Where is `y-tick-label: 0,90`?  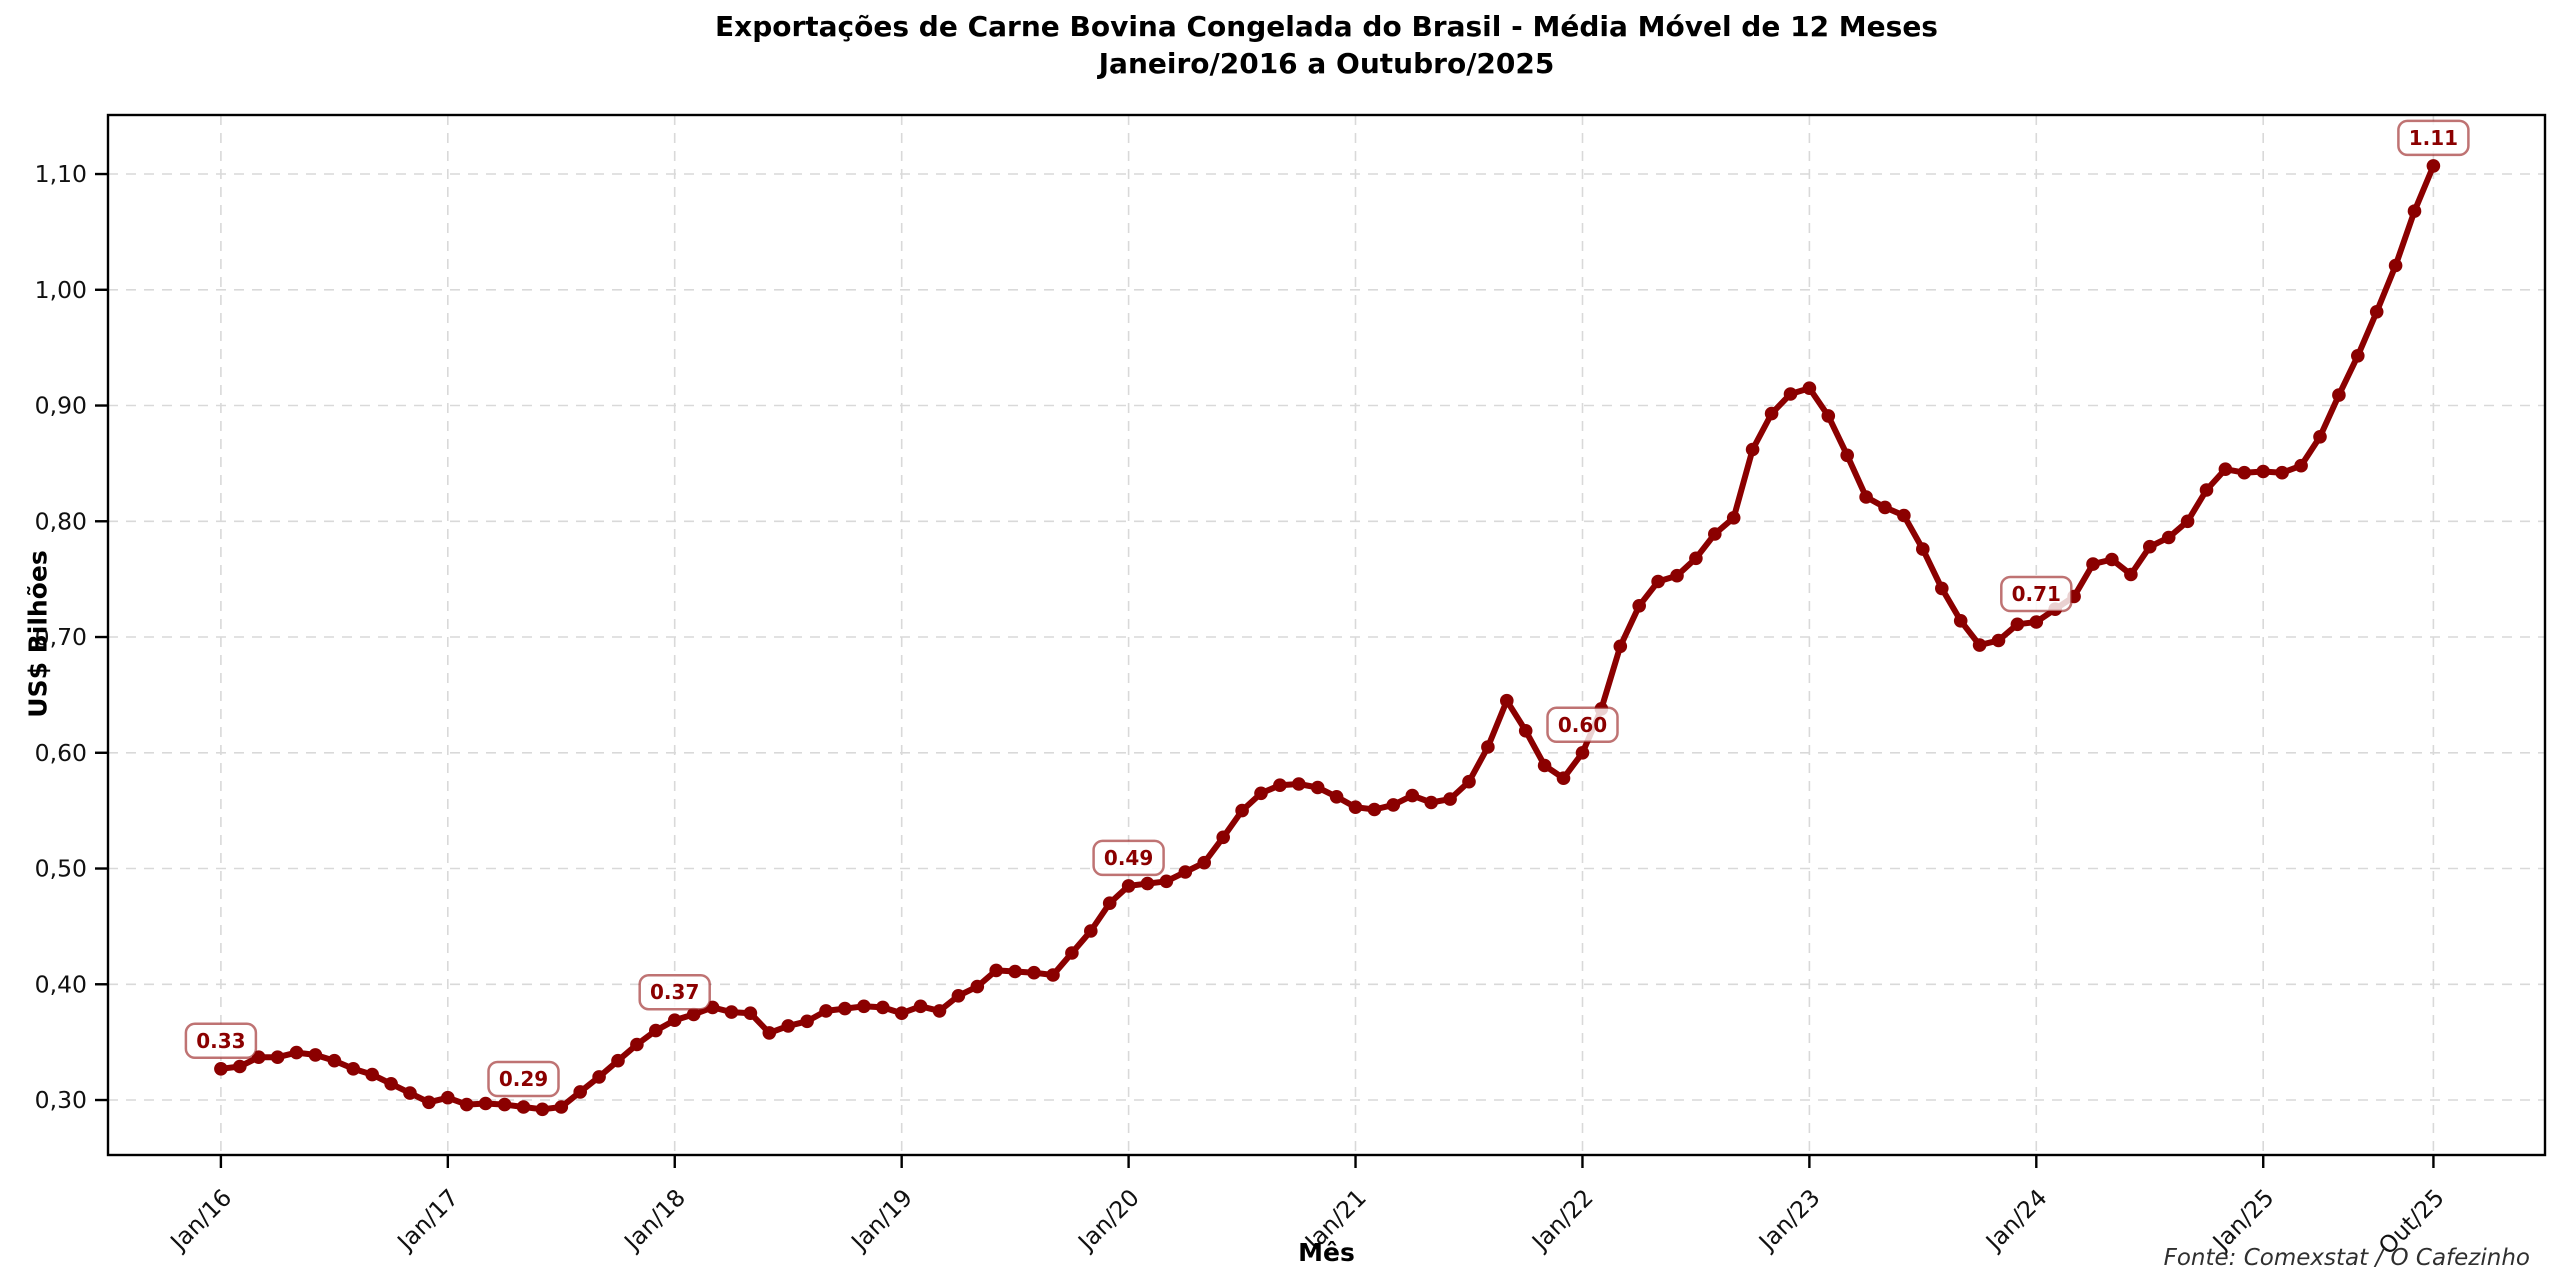
y-tick-label: 0,90 is located at coordinates (61, 406).